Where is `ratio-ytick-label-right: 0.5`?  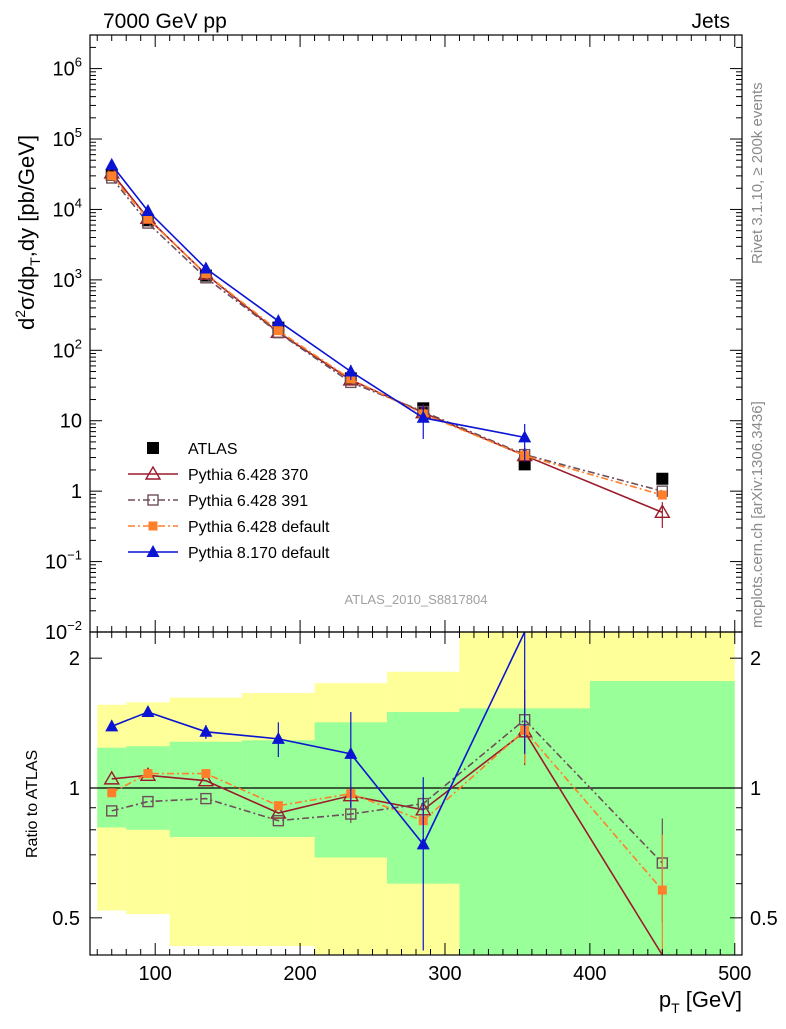 ratio-ytick-label-right: 0.5 is located at coordinates (764, 919).